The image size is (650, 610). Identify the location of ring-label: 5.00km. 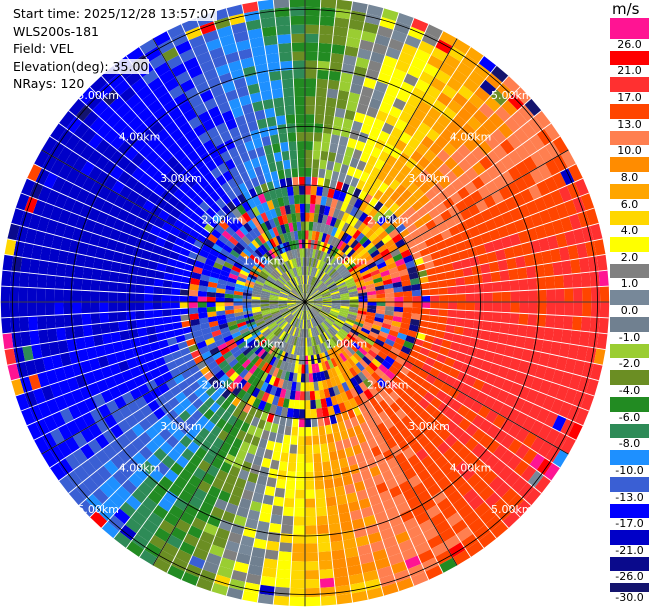
(512, 509).